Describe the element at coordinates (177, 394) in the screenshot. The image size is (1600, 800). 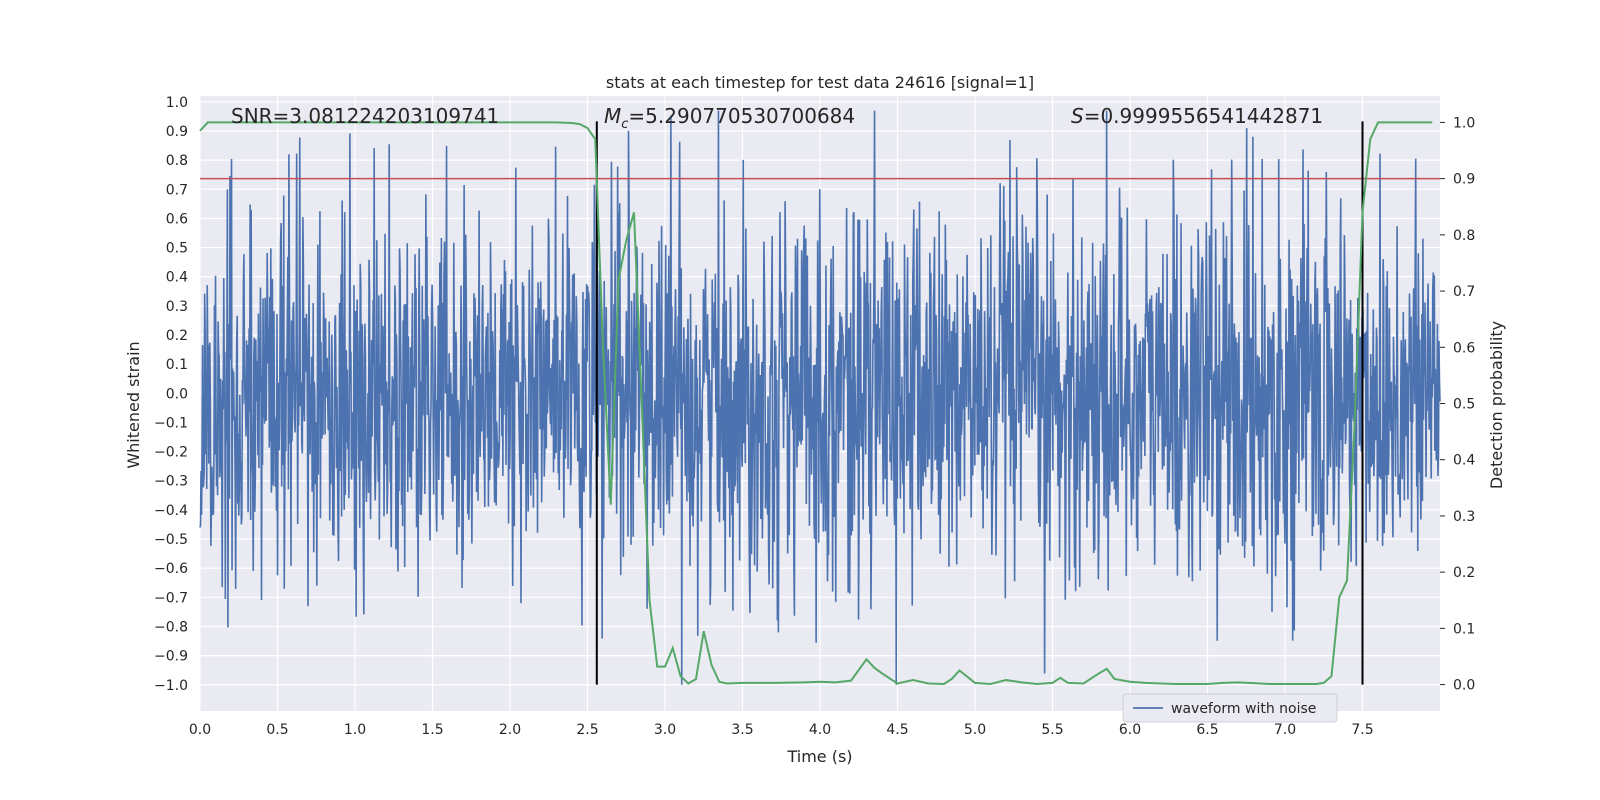
I see `y-tick-label: 0.0` at that location.